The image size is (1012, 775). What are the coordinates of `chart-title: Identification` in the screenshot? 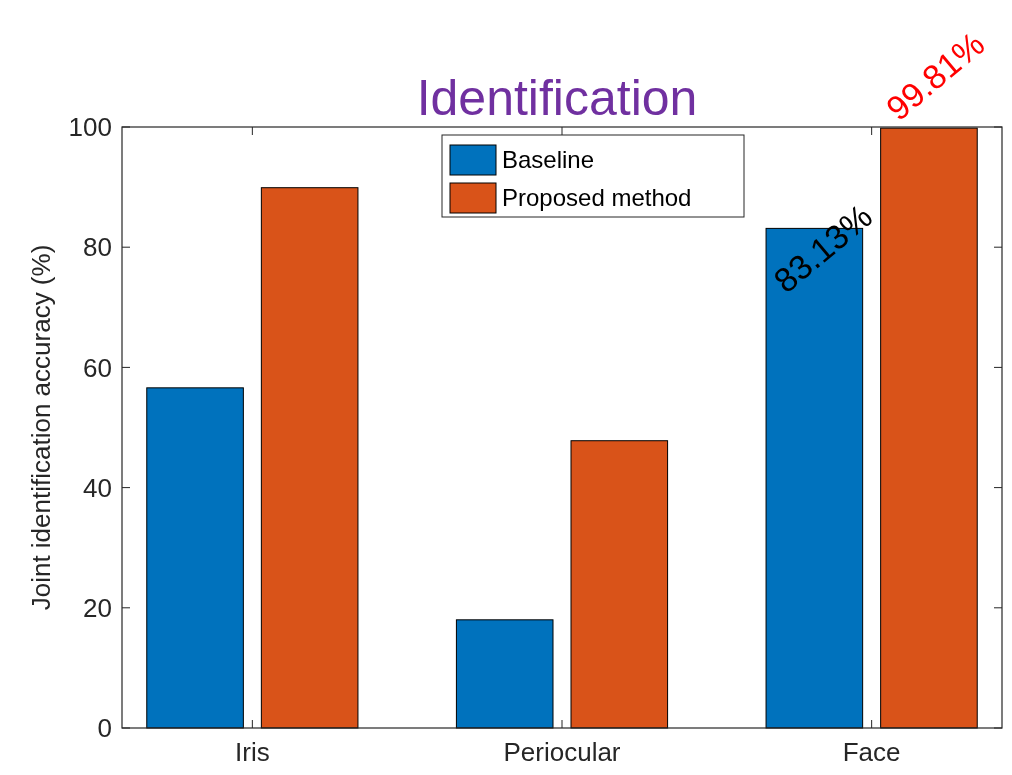 It's located at (557, 98).